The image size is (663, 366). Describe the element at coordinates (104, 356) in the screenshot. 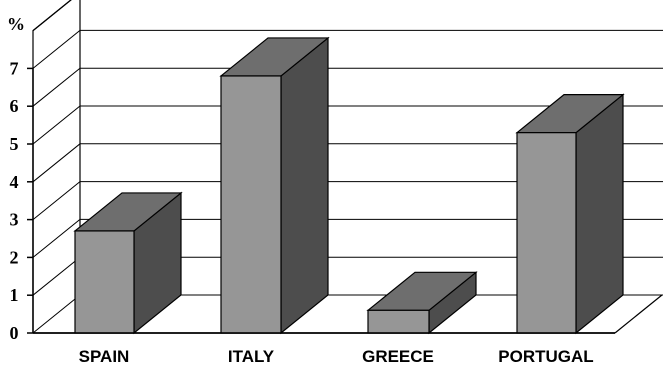

I see `x-category-label: SPAIN` at that location.